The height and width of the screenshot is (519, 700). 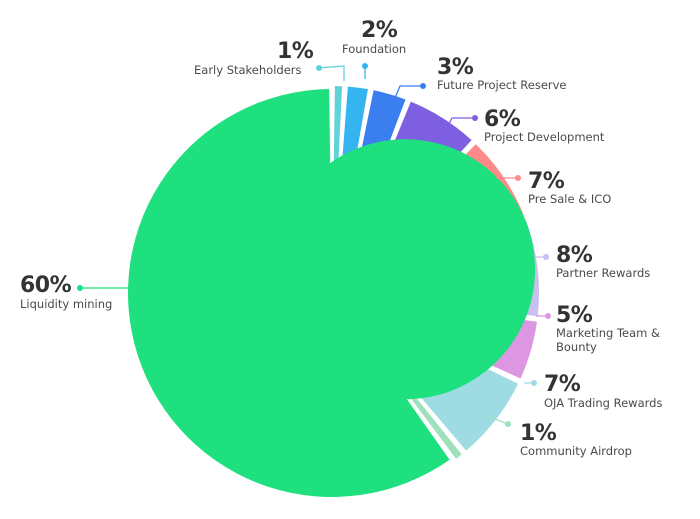 I want to click on leader-dot-partner-rewards, so click(x=546, y=257).